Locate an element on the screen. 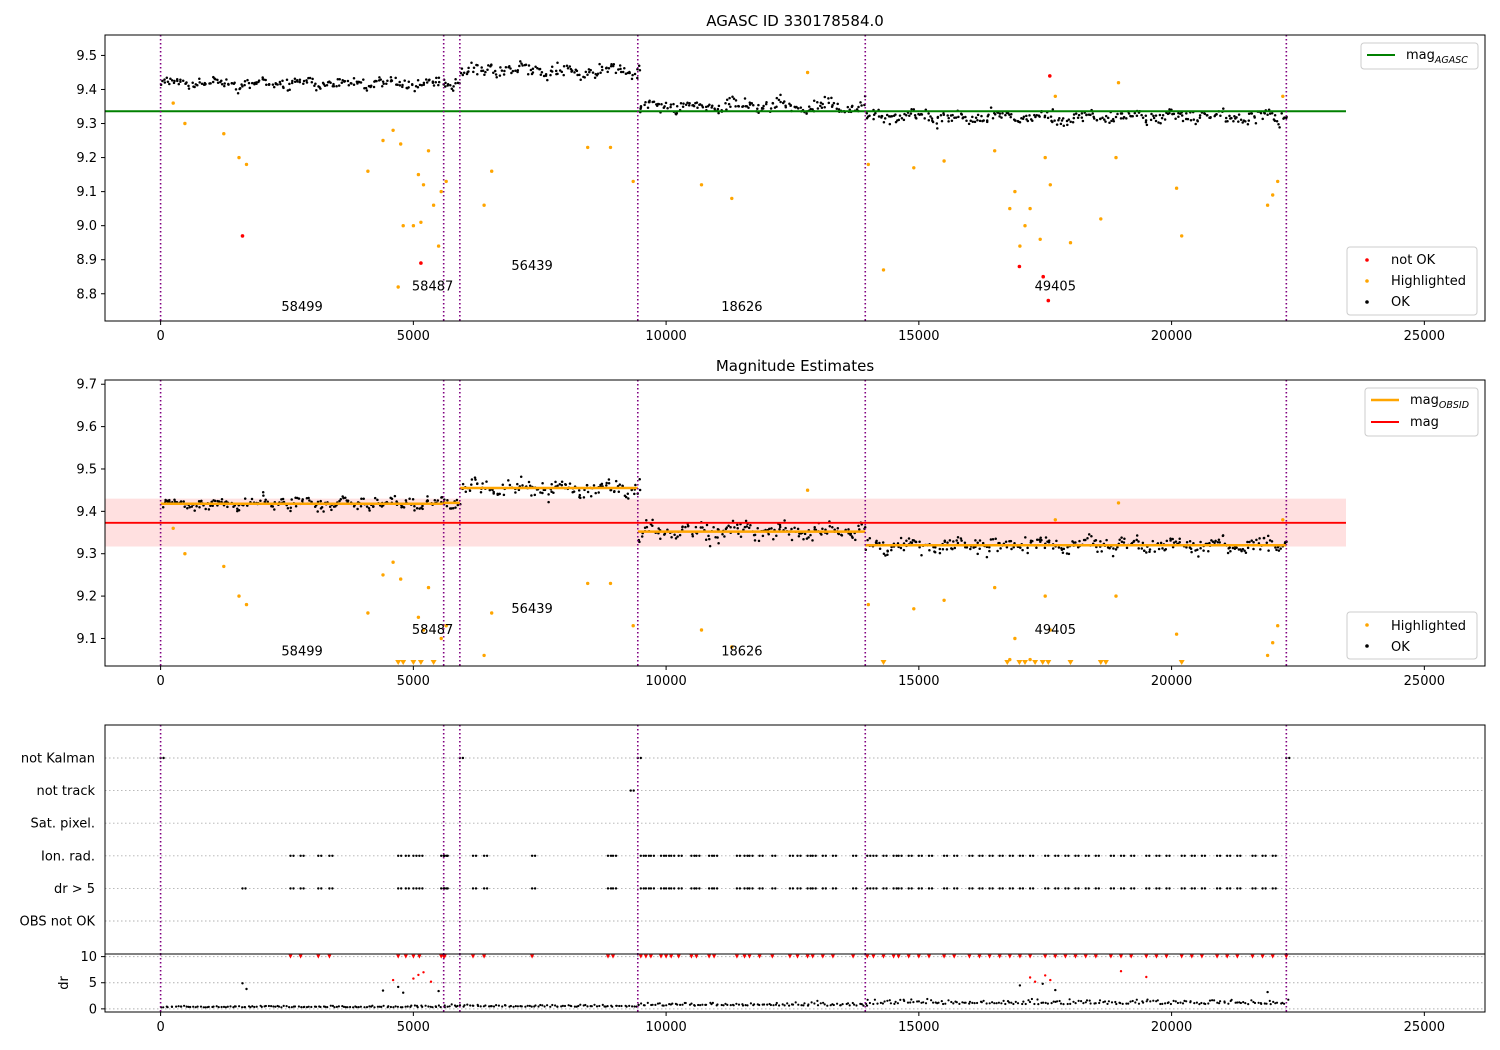  not-ok-point is located at coordinates (1048, 300).